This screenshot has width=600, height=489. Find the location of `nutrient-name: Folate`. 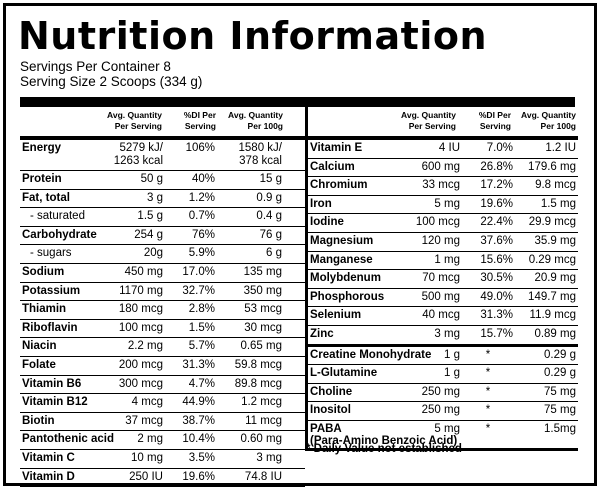

nutrient-name: Folate is located at coordinates (39, 364).